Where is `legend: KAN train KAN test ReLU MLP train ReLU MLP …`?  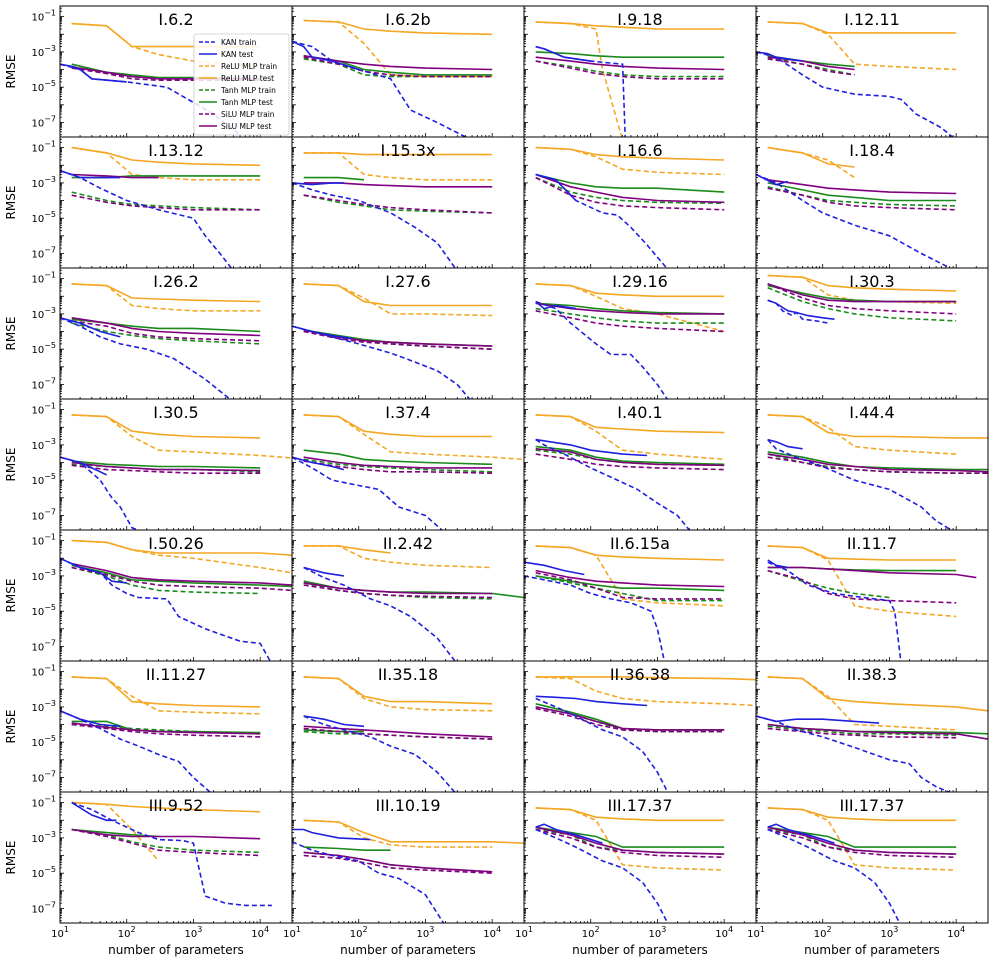
legend: KAN train KAN test ReLU MLP train ReLU MLP … is located at coordinates (241, 84).